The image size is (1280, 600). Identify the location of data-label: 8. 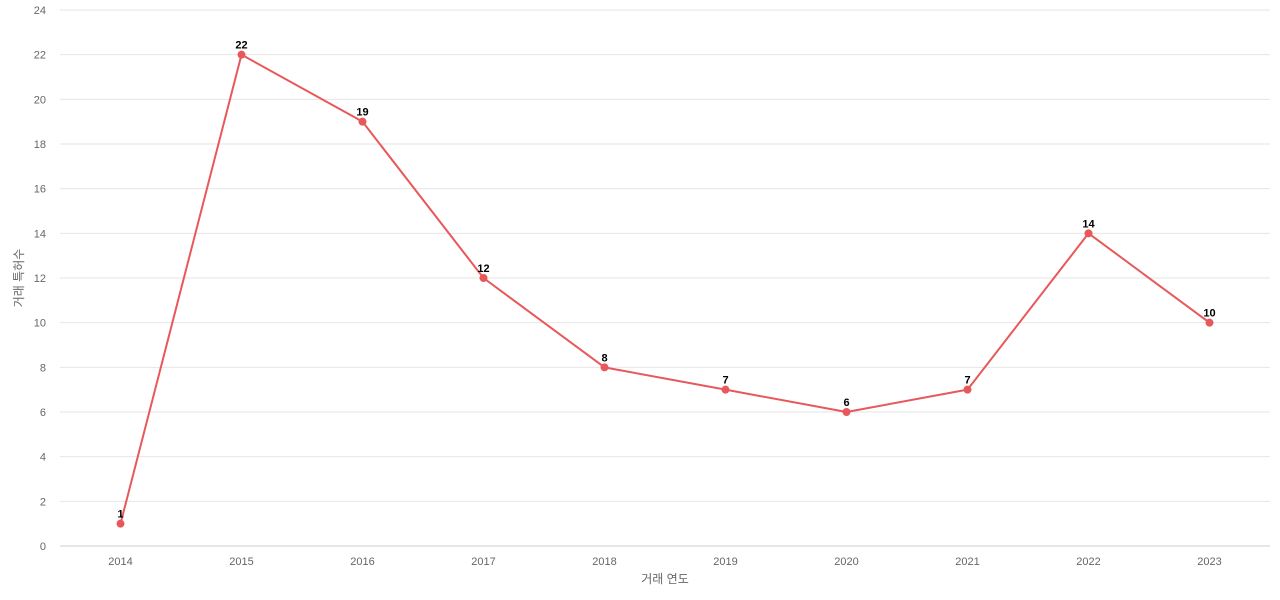
(604, 358).